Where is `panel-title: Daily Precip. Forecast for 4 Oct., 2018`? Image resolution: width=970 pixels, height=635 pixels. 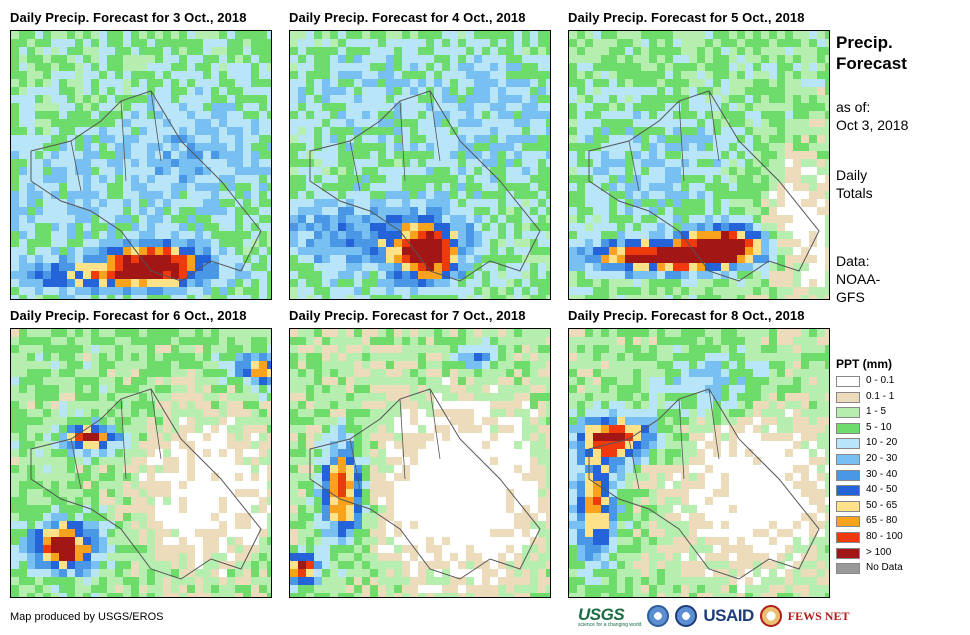
panel-title: Daily Precip. Forecast for 4 Oct., 2018 is located at coordinates (407, 17).